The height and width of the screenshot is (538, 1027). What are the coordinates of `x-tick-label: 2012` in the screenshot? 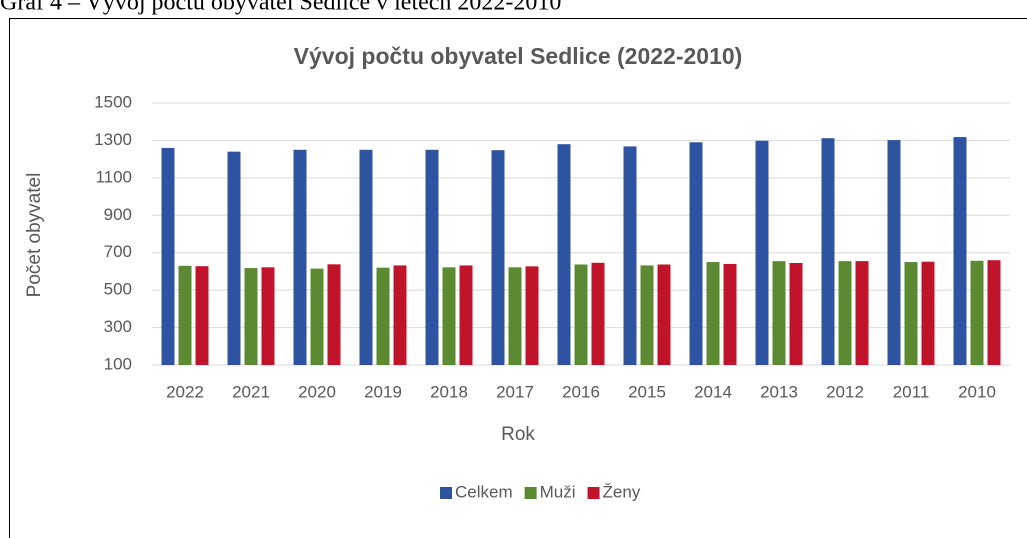 It's located at (845, 391).